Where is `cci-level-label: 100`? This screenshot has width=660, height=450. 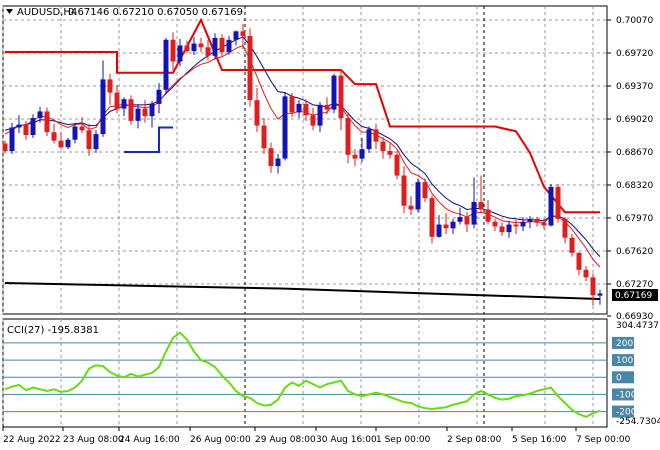 cci-level-label: 100 is located at coordinates (624, 361).